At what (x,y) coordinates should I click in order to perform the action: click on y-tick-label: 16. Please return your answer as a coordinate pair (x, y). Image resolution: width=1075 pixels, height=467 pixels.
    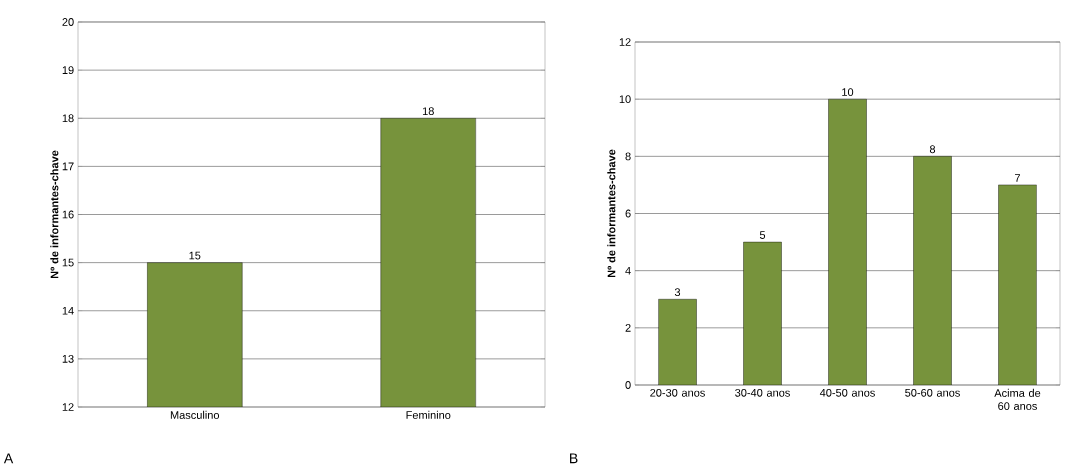
    Looking at the image, I should click on (68, 214).